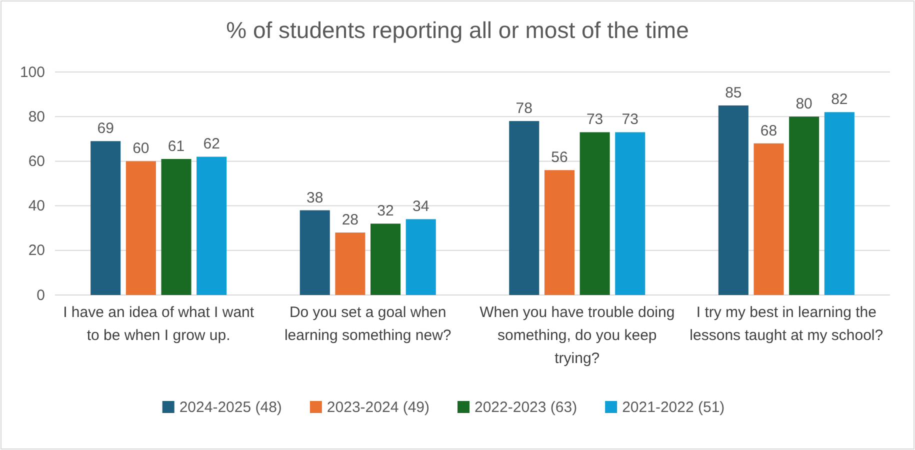 This screenshot has height=450, width=915. Describe the element at coordinates (457, 30) in the screenshot. I see `chart-title: % of students reporting all or most of the time` at that location.